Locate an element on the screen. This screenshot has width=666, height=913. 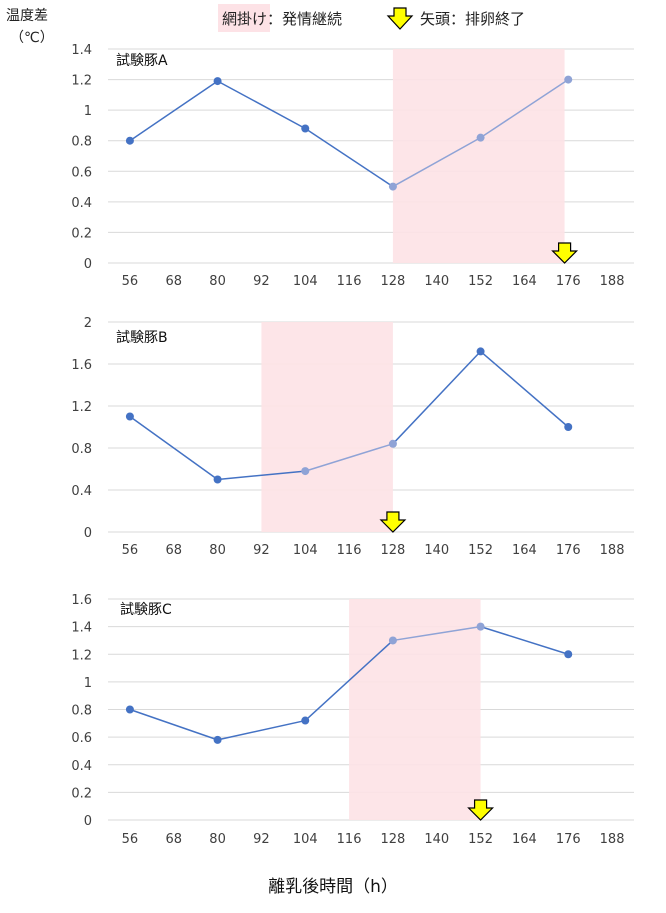
y-tick-label: 2 is located at coordinates (88, 323).